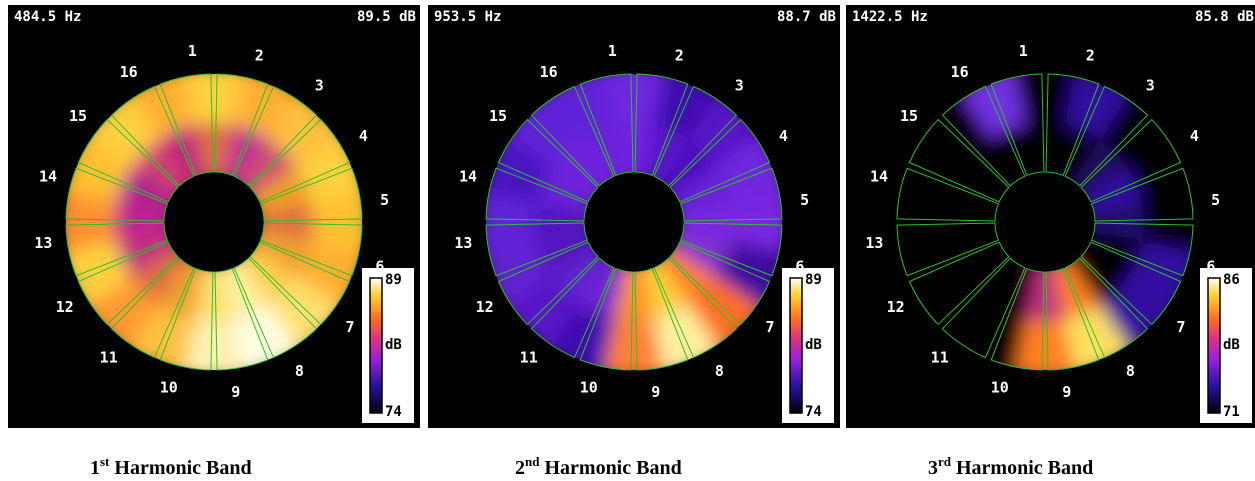 The image size is (1255, 481). I want to click on sector-label: 10, so click(1000, 387).